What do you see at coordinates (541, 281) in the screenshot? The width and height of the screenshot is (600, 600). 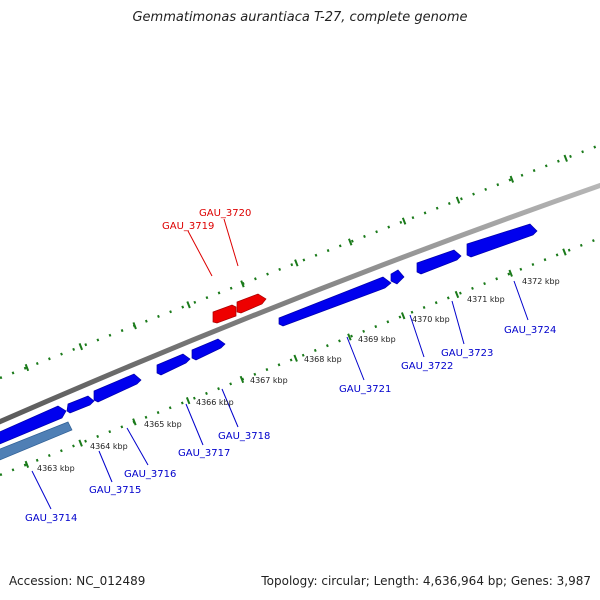 I see `tick-label-4372: 4372 kbp` at bounding box center [541, 281].